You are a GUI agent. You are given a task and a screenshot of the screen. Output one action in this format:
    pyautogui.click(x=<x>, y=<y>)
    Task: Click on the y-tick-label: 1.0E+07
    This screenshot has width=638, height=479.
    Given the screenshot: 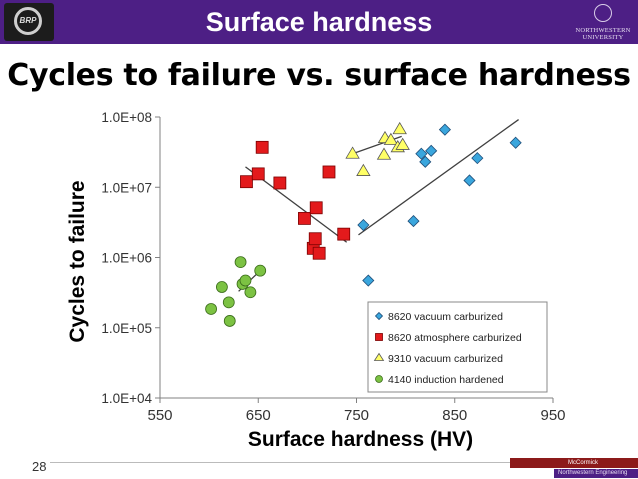 What is the action you would take?
    pyautogui.click(x=126, y=187)
    